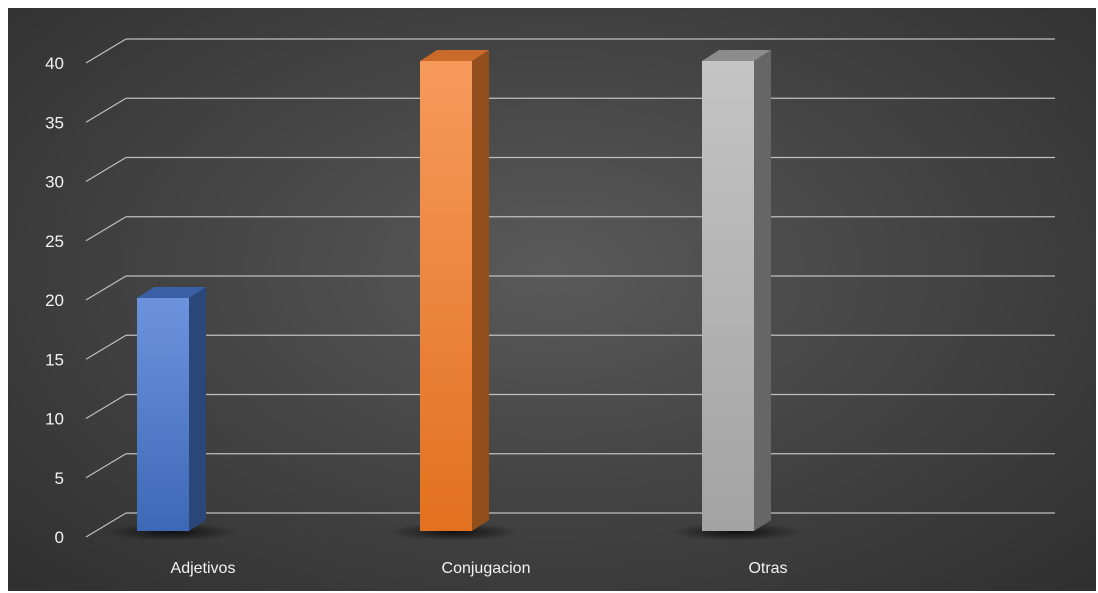 The width and height of the screenshot is (1098, 593). What do you see at coordinates (163, 414) in the screenshot?
I see `bar-adjetivos` at bounding box center [163, 414].